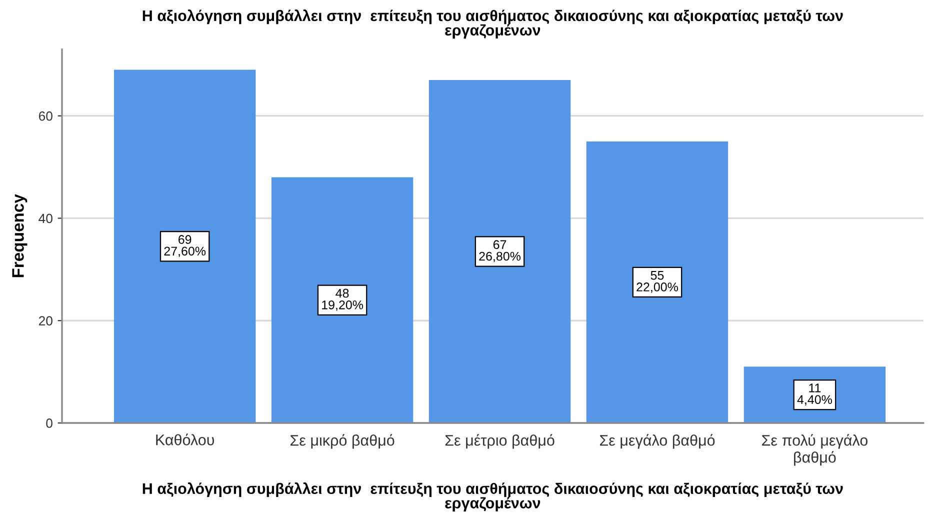 The width and height of the screenshot is (928, 519). Describe the element at coordinates (45, 116) in the screenshot. I see `y-tick-label: 60` at that location.